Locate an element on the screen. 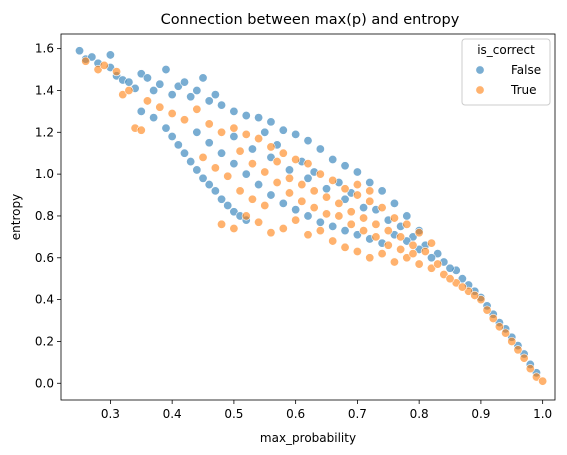  x-tick-label: 0.9 is located at coordinates (480, 414).